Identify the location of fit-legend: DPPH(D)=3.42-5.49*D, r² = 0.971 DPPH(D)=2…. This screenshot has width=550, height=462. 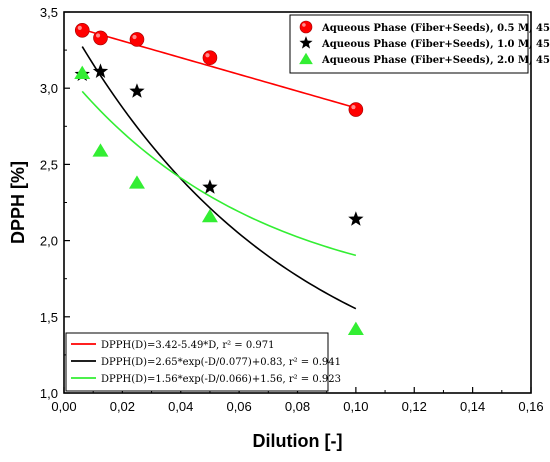
(203, 362).